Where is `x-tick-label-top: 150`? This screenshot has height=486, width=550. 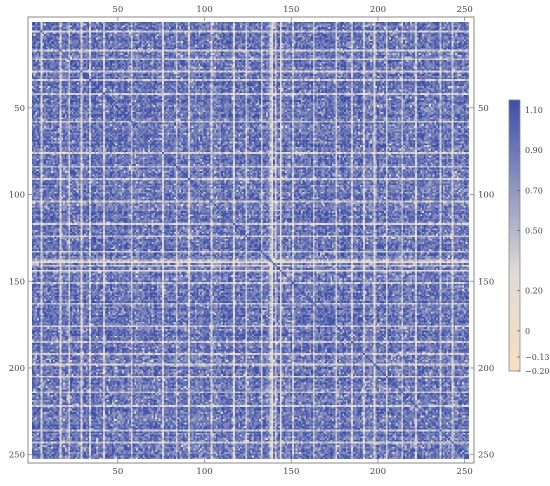
x-tick-label-top: 150 is located at coordinates (291, 10).